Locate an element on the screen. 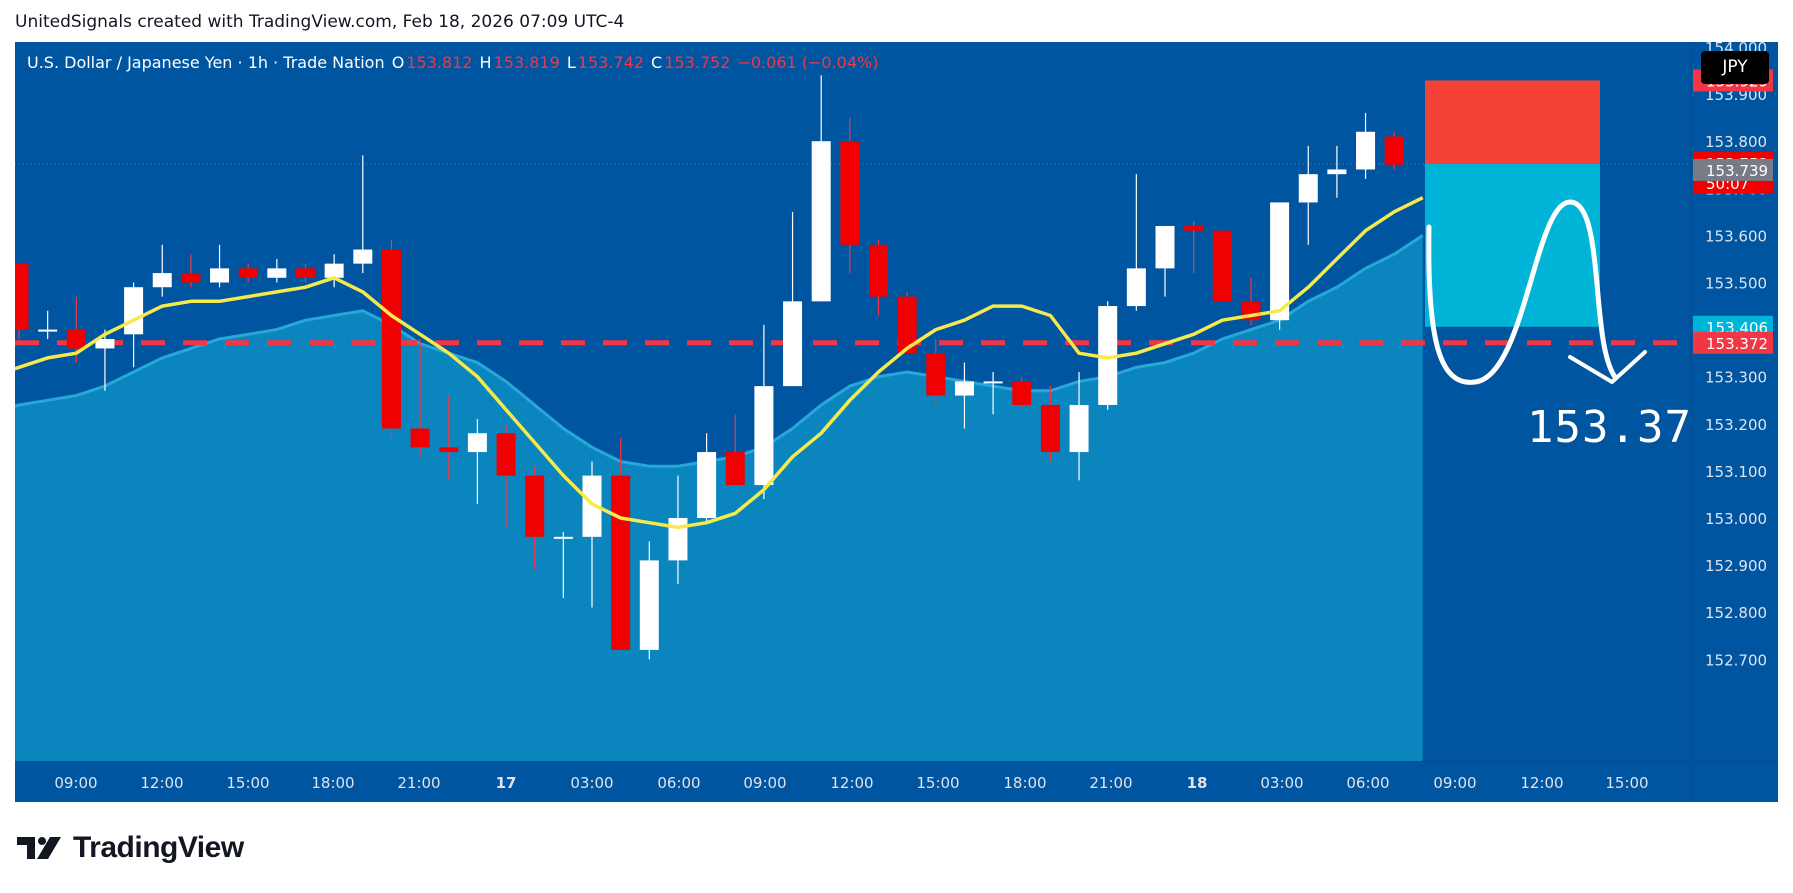 The width and height of the screenshot is (1793, 893). price-scale-tag is located at coordinates (1733, 169).